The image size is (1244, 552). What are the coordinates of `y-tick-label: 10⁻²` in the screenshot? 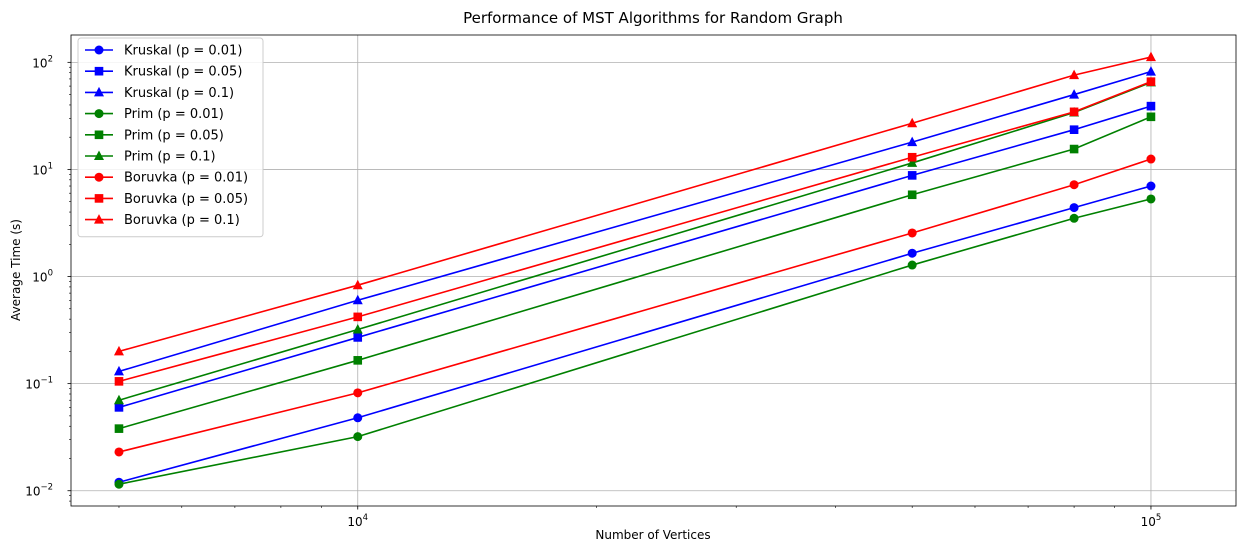 It's located at (39, 491).